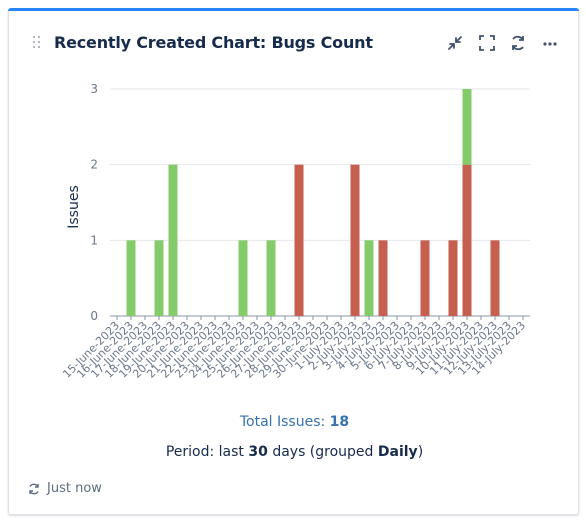  Describe the element at coordinates (94, 89) in the screenshot. I see `y-tick-label: 3` at that location.